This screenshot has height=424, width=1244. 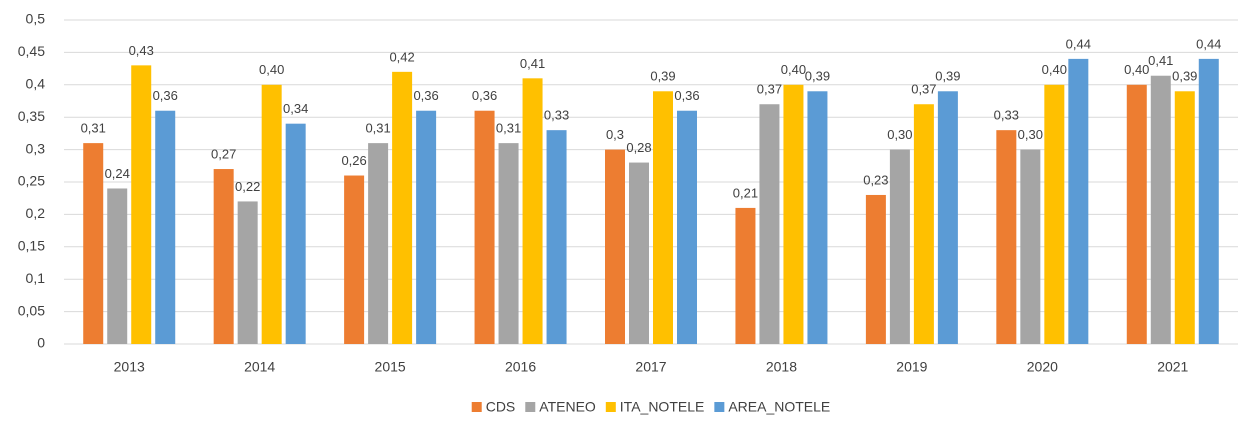 I want to click on y-tick-label: 0,3, so click(x=36, y=148).